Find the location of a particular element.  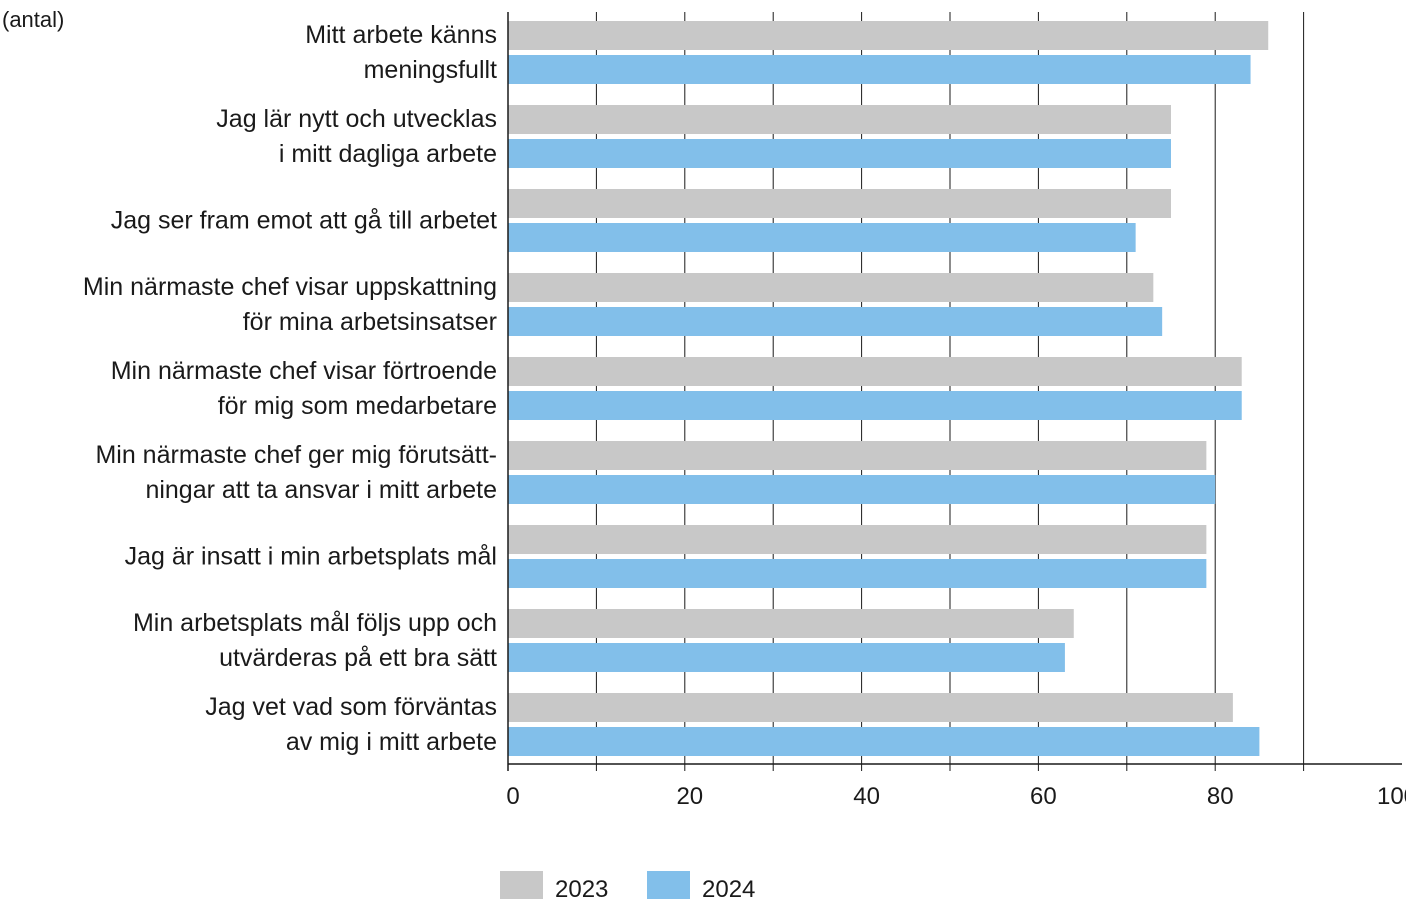

category-label: Min närmaste chef visar förtroende is located at coordinates (304, 371).